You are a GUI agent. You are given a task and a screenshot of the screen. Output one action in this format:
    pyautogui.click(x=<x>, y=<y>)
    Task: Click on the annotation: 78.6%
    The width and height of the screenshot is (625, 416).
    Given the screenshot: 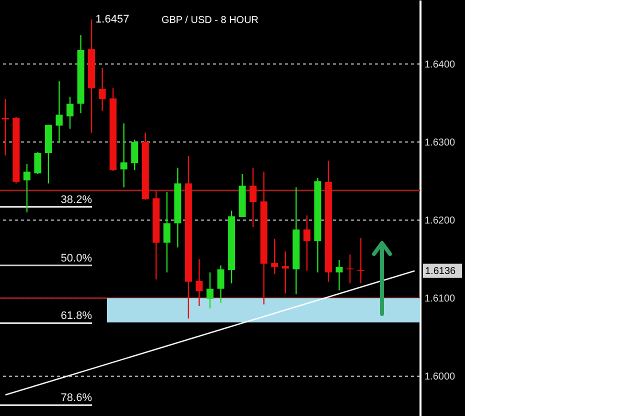 What is the action you would take?
    pyautogui.click(x=76, y=398)
    